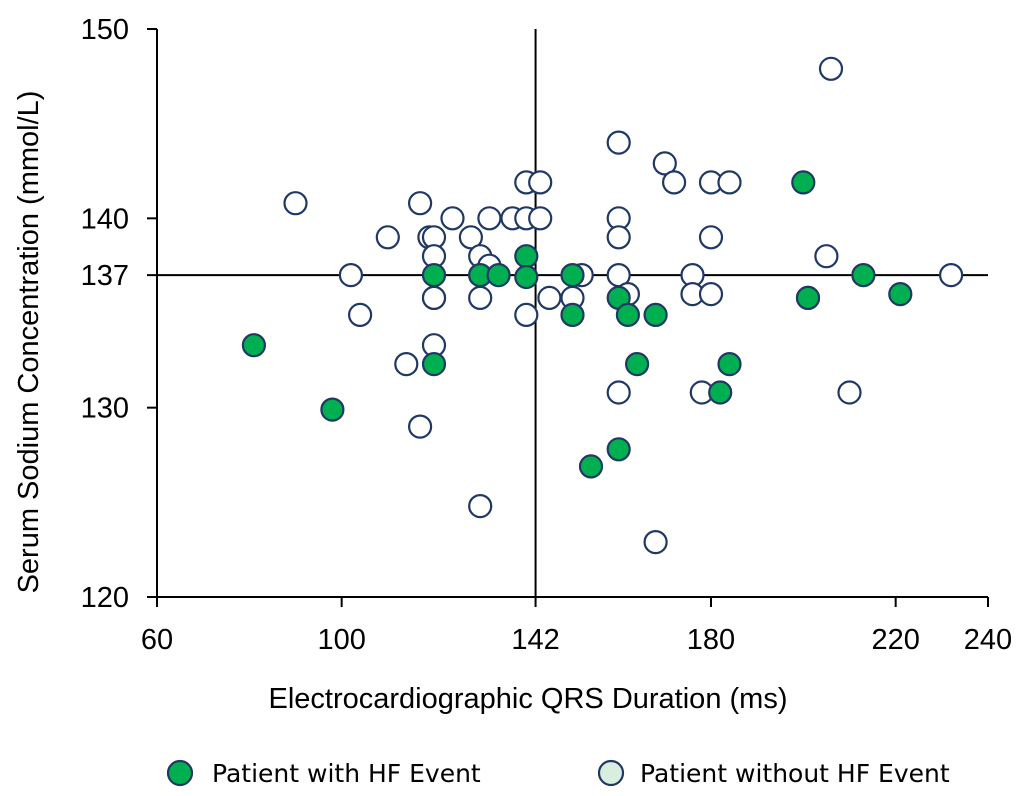  I want to click on x-tick-label: 100, so click(341, 640).